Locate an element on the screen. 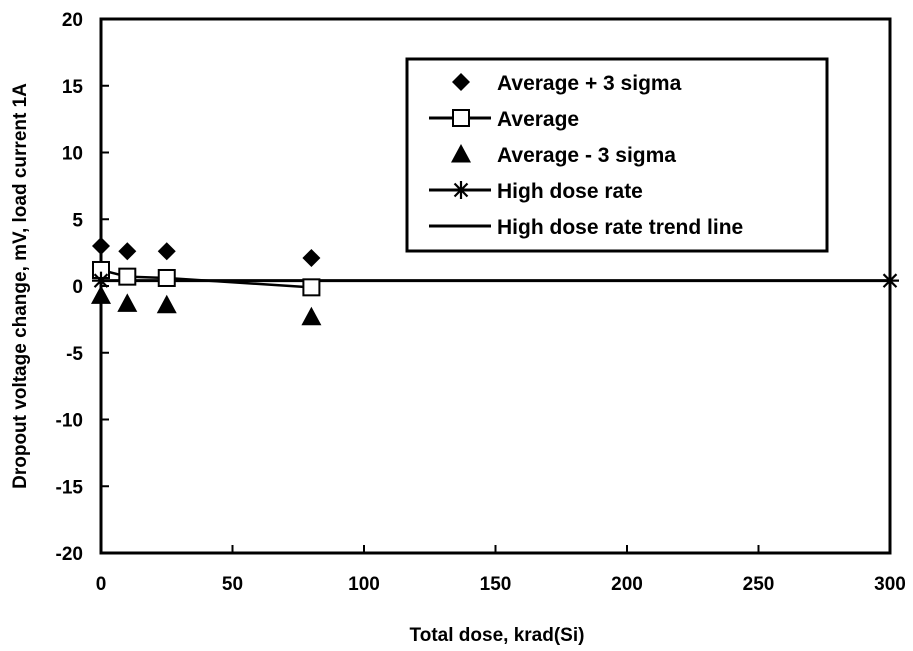  legend-entry: Average + 3 sigma is located at coordinates (589, 83).